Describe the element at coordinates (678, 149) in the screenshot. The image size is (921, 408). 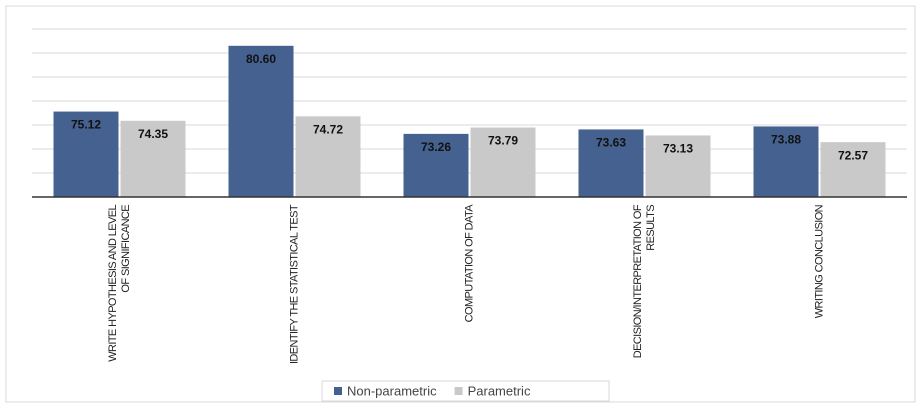
I see `value-label: 73.13` at that location.